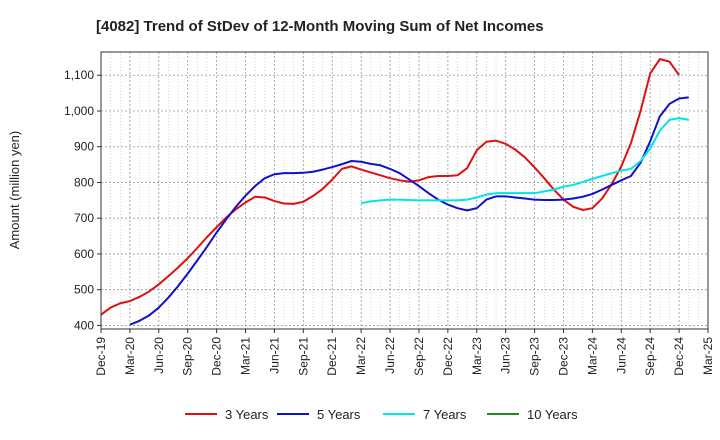 This screenshot has height=440, width=720. Describe the element at coordinates (84, 182) in the screenshot. I see `y-tick-label: 800` at that location.